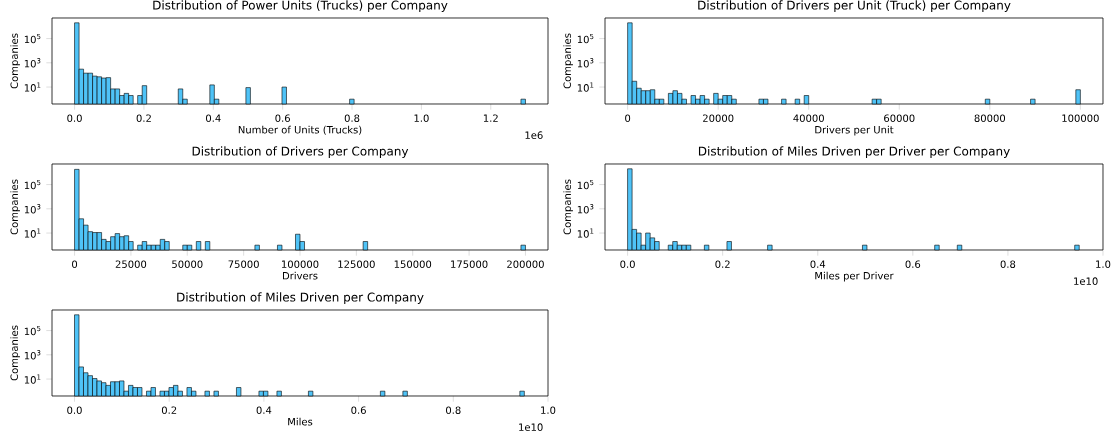  I want to click on x-tick-label: 20000, so click(718, 118).